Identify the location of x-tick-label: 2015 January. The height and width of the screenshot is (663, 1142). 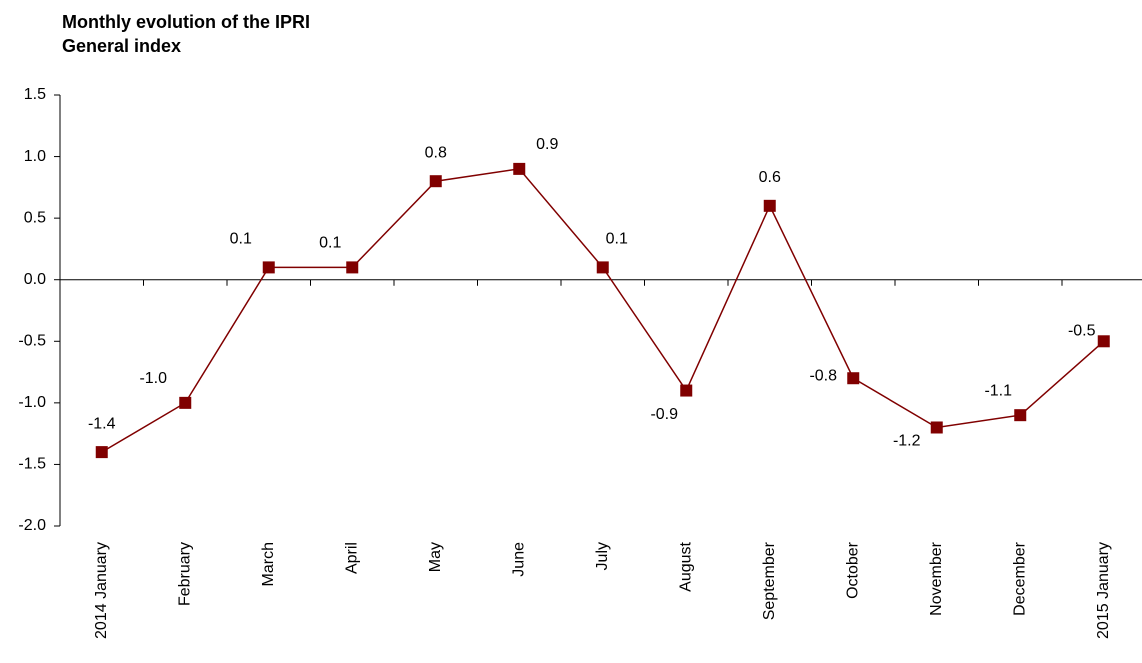
(1103, 590).